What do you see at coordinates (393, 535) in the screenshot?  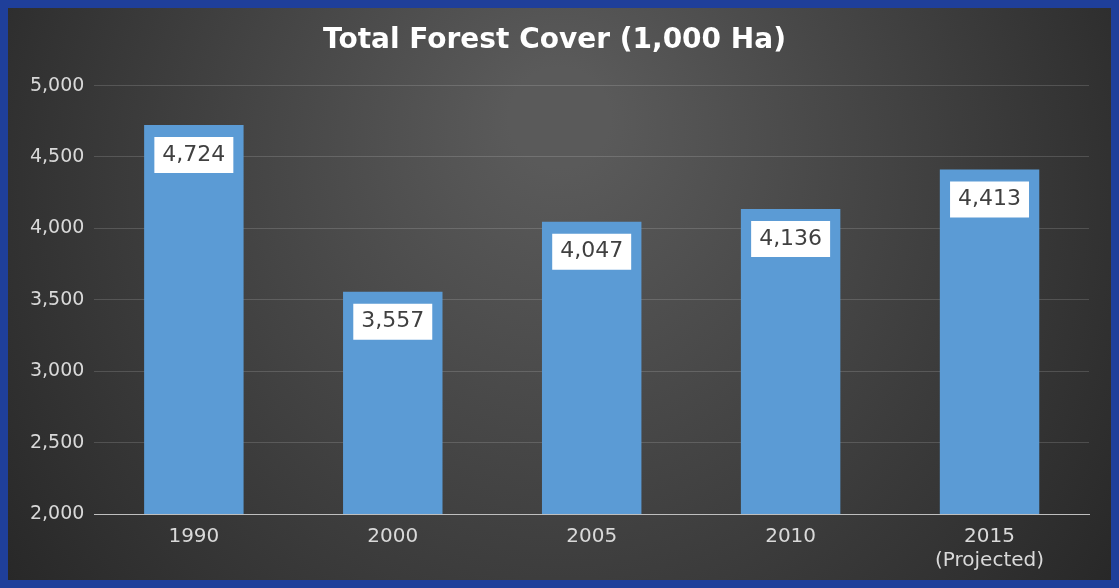 I see `x-tick-label: 2000` at bounding box center [393, 535].